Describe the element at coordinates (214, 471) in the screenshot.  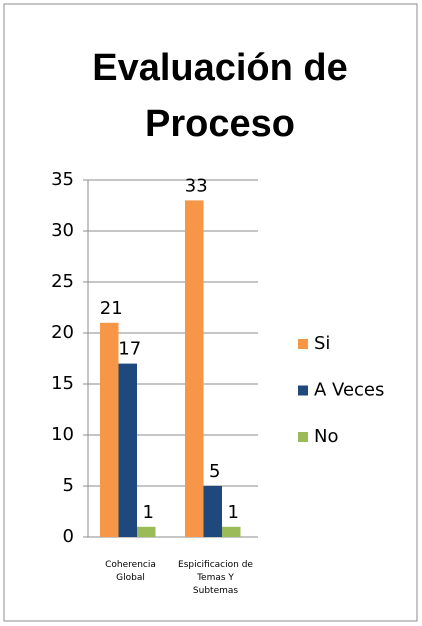
I see `data-label: 5` at that location.